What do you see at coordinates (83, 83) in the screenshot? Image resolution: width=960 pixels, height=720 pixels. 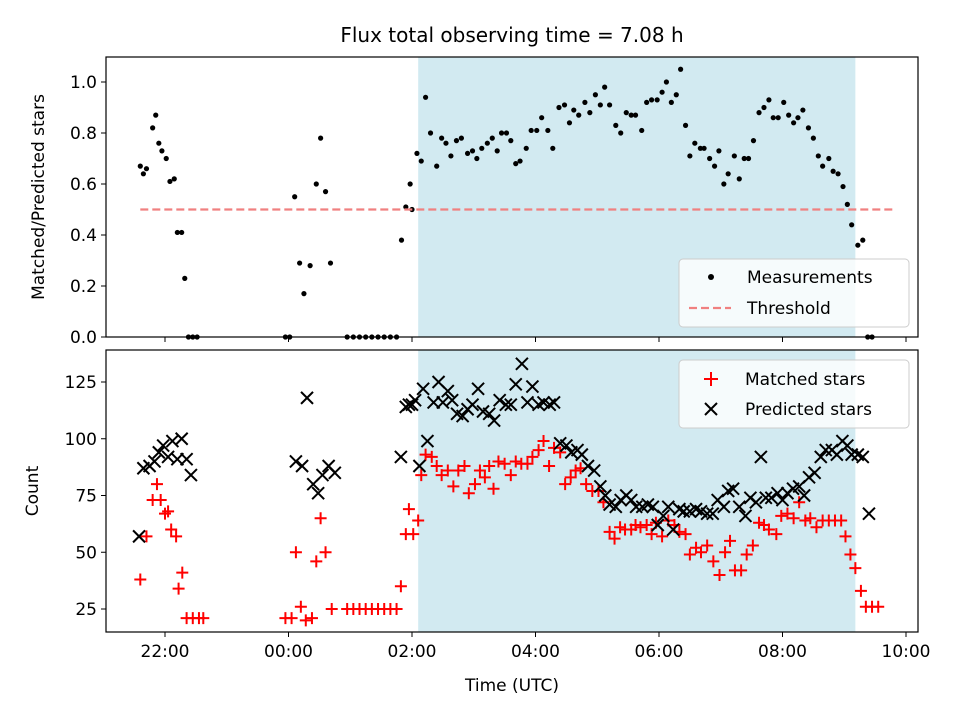 I see `y-tick-label: 1.0` at bounding box center [83, 83].